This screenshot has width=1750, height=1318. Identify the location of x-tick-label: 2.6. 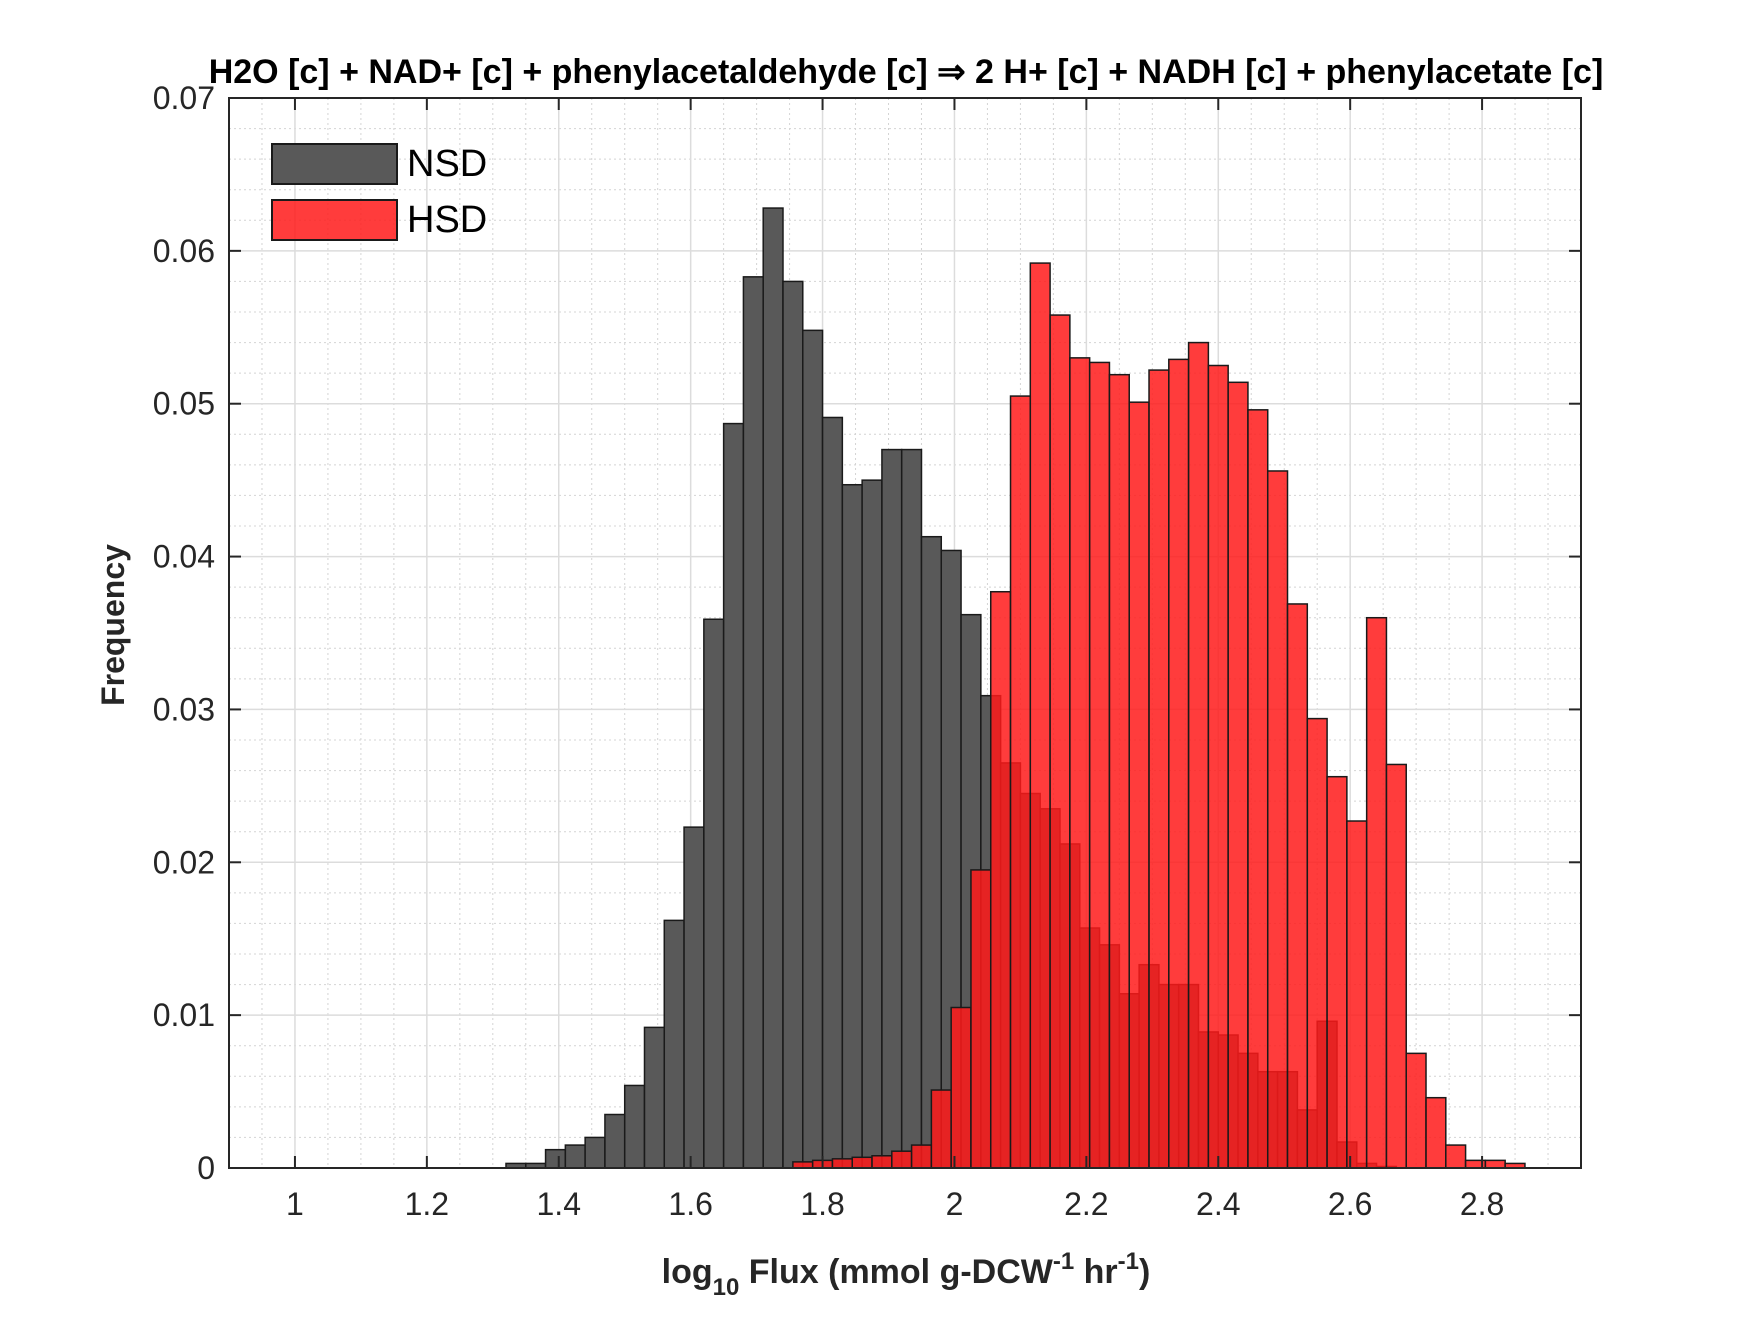
(1350, 1204).